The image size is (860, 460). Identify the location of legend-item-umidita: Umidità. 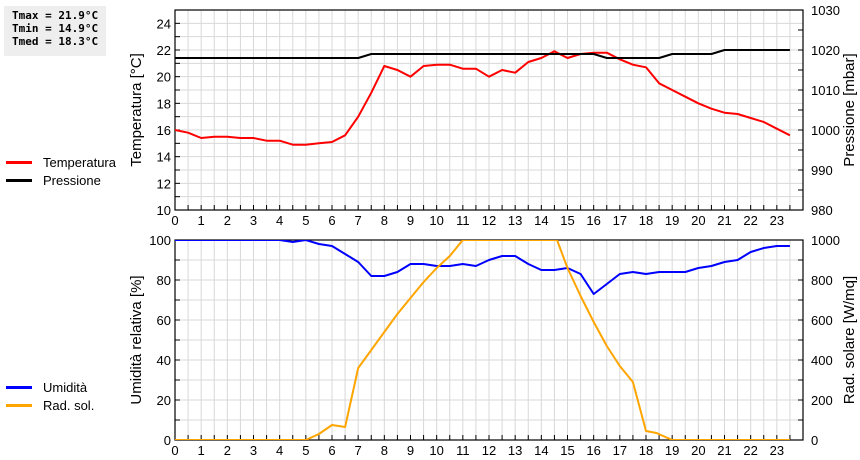
(50, 387).